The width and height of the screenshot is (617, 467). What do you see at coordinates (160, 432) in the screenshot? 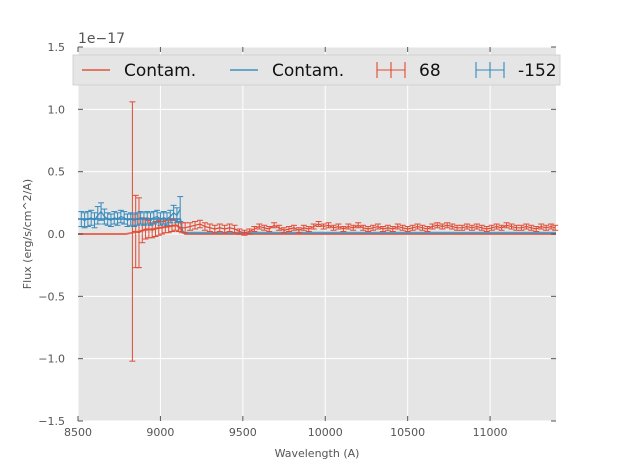
I see `x-tick-label: 9000` at bounding box center [160, 432].